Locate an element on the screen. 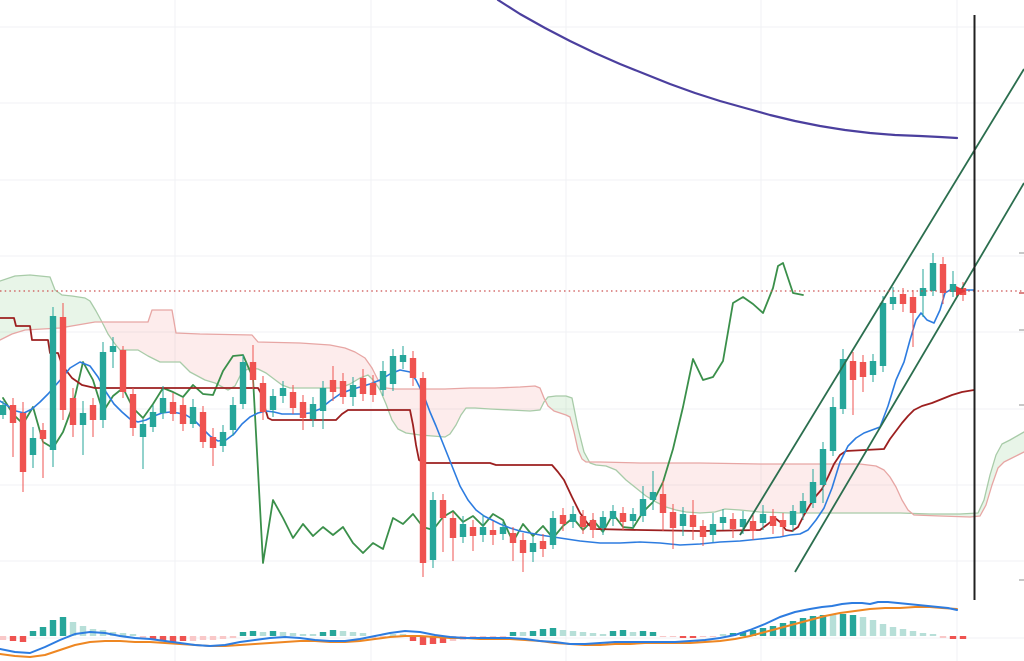  macd-line is located at coordinates (479, 627).